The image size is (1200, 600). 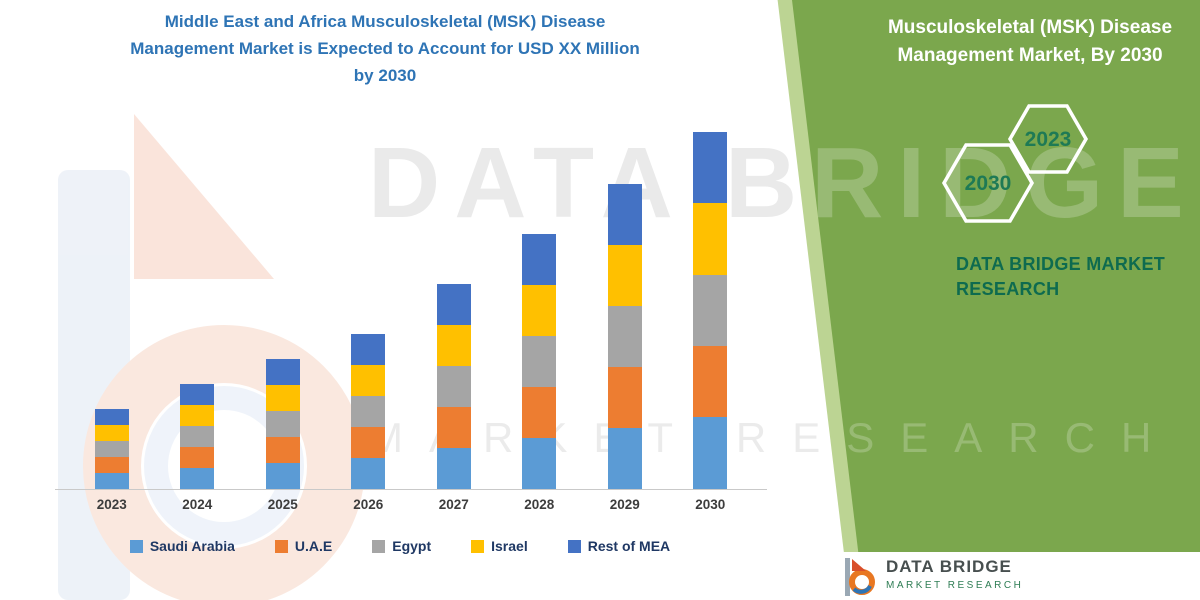 I want to click on bar-stack-2029, so click(x=624, y=336).